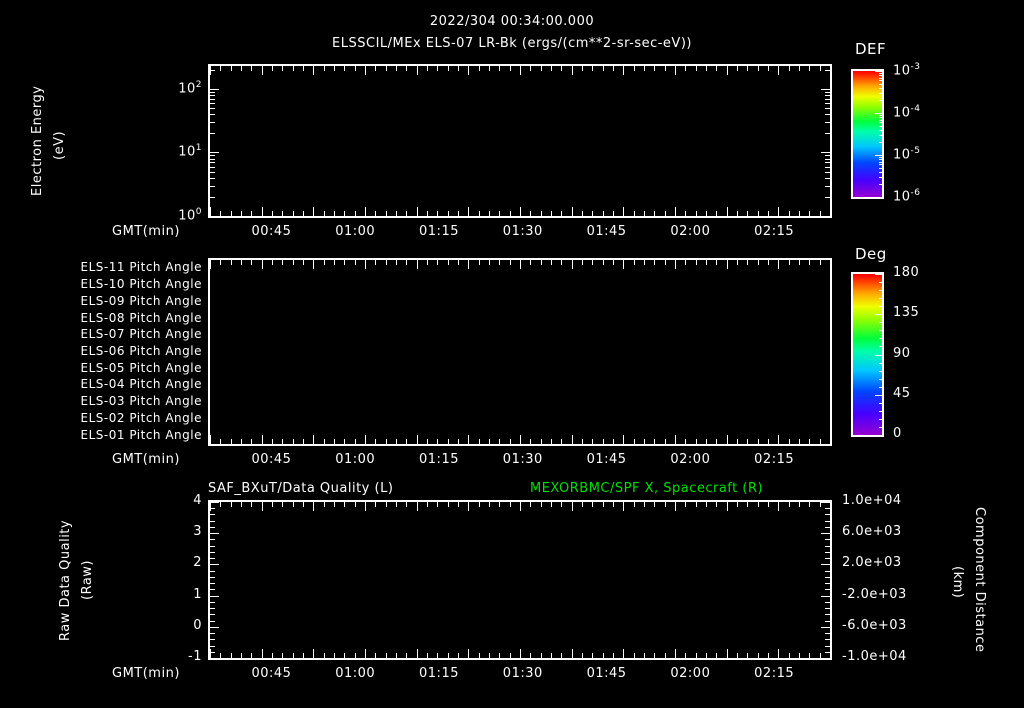 This screenshot has width=1024, height=708. What do you see at coordinates (141, 417) in the screenshot?
I see `pitch-row-label: ELS-02 Pitch Angle` at bounding box center [141, 417].